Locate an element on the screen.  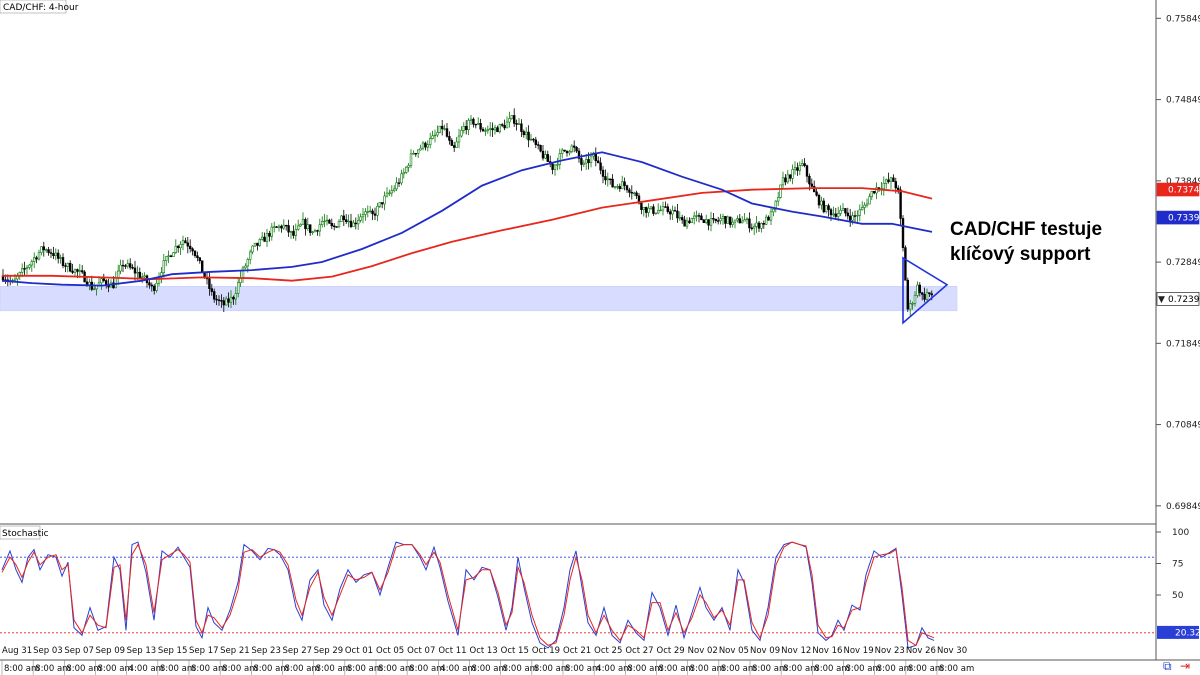
price-badges-layer: 0.73742 0.73397 0.72397▼ is located at coordinates (1178, 244).